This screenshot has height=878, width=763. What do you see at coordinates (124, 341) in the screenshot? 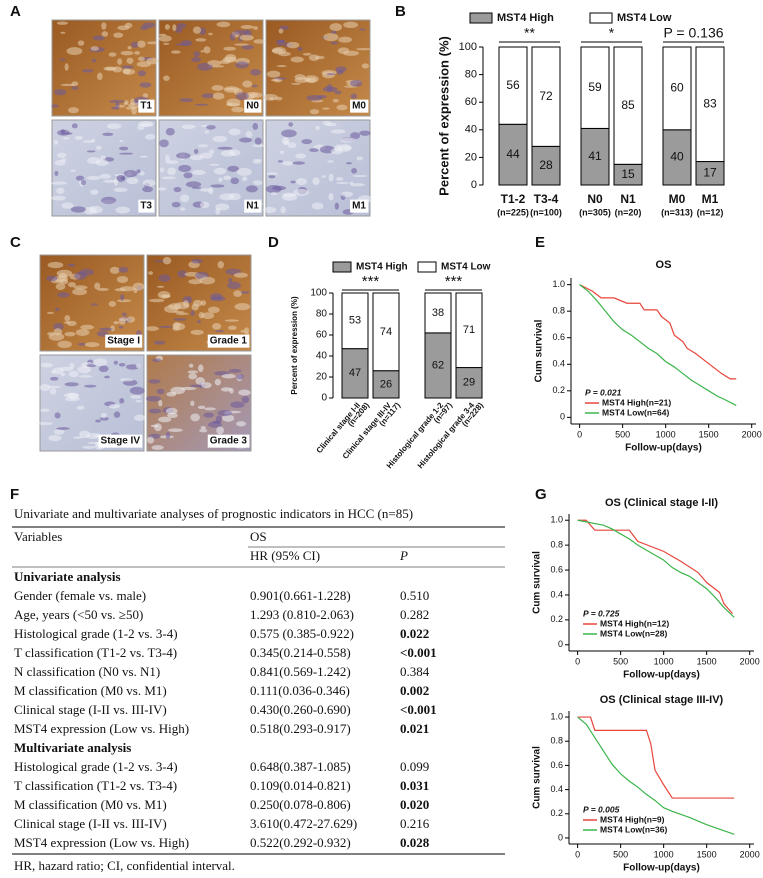
I see `image-label-bg` at bounding box center [124, 341].